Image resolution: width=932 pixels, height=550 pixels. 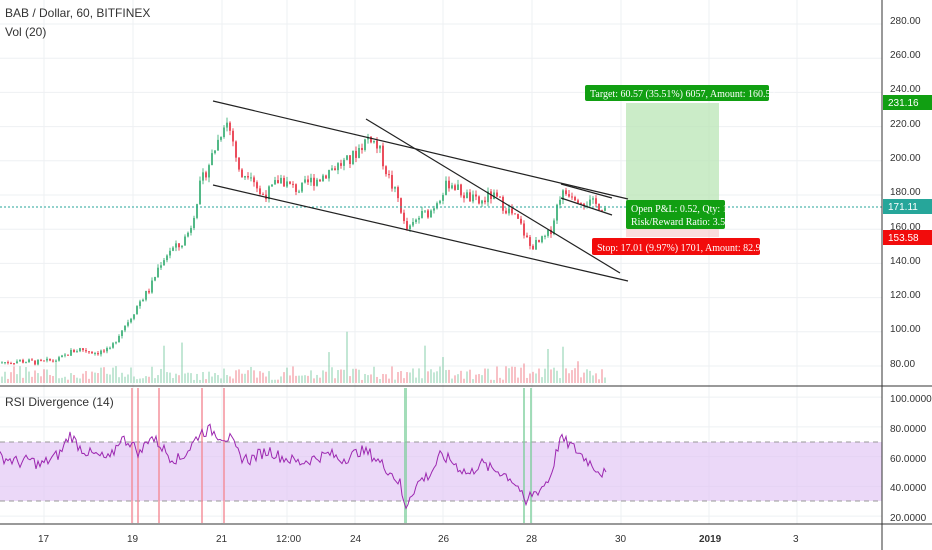 What do you see at coordinates (907, 206) in the screenshot?
I see `current-price-tag: 171.11` at bounding box center [907, 206].